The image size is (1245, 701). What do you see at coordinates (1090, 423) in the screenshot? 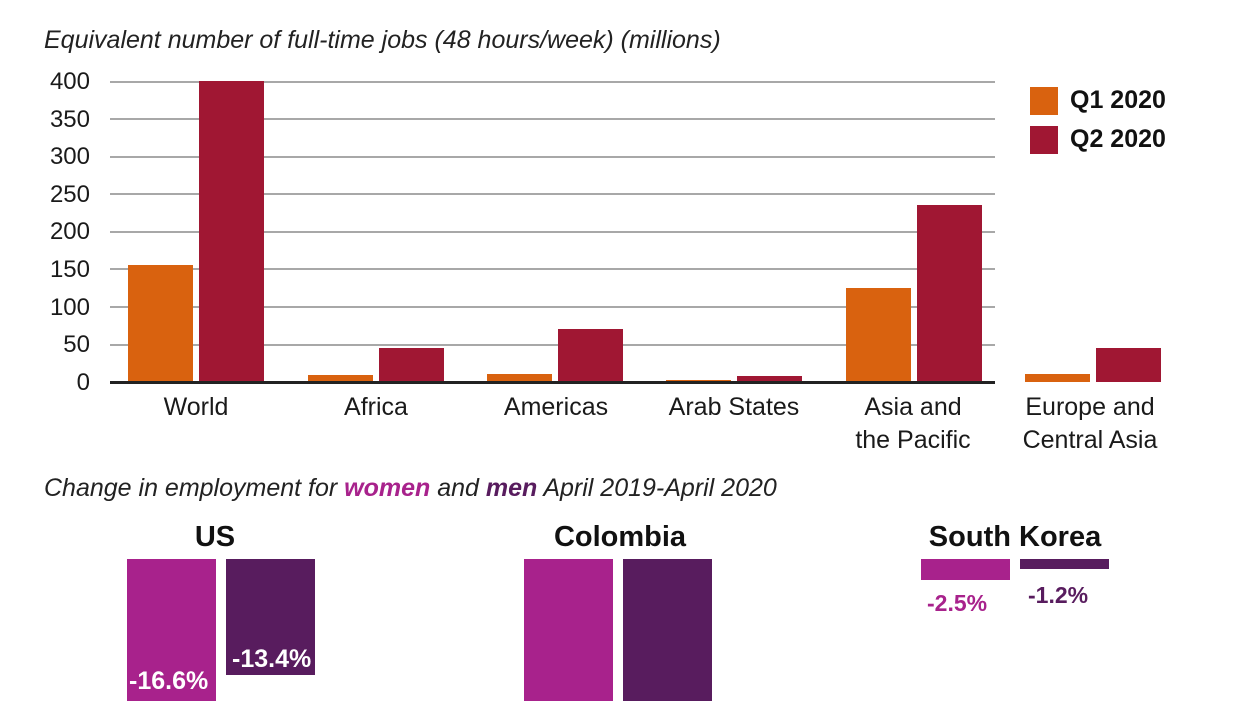
I see `x-label-europe-central-asia: Europe and Central Asia` at bounding box center [1090, 423].